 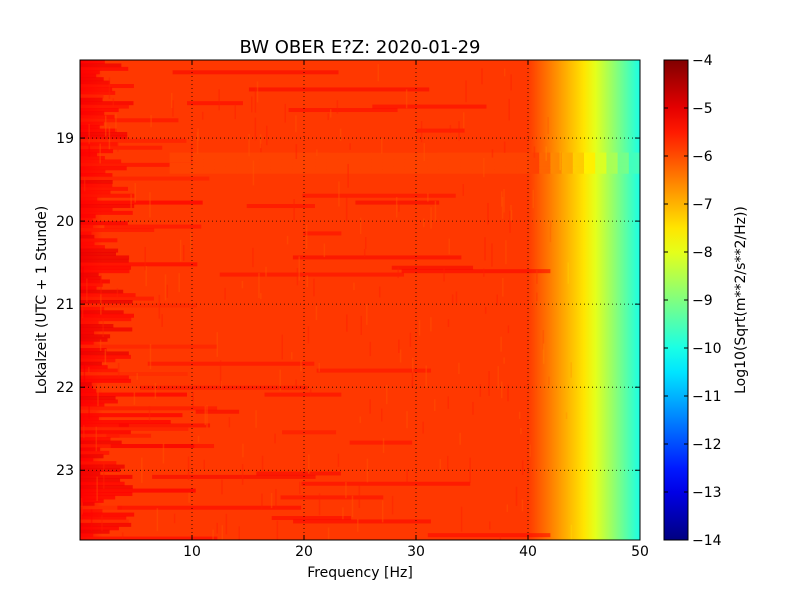 I want to click on x-tick-label: 30, so click(x=416, y=552).